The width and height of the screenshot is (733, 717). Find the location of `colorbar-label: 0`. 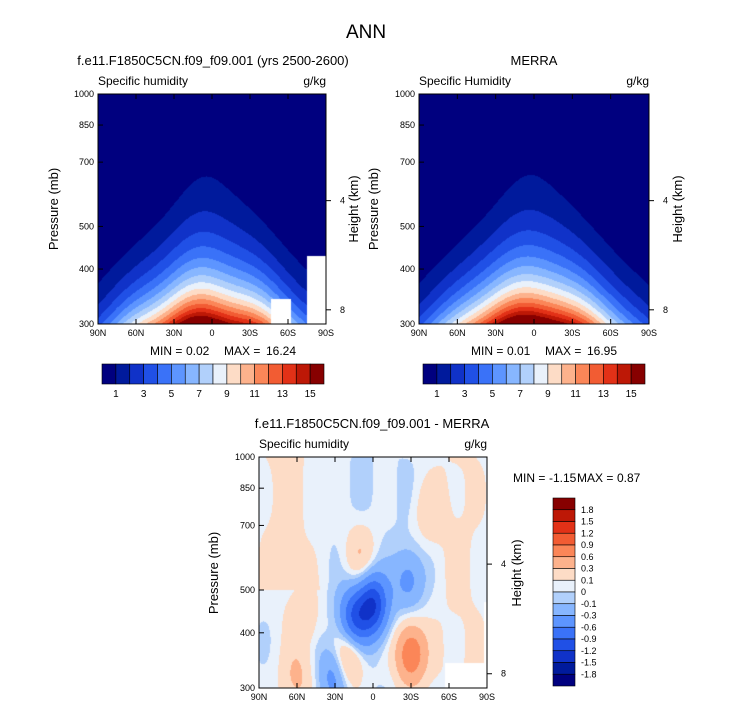

colorbar-label: 0 is located at coordinates (583, 592).